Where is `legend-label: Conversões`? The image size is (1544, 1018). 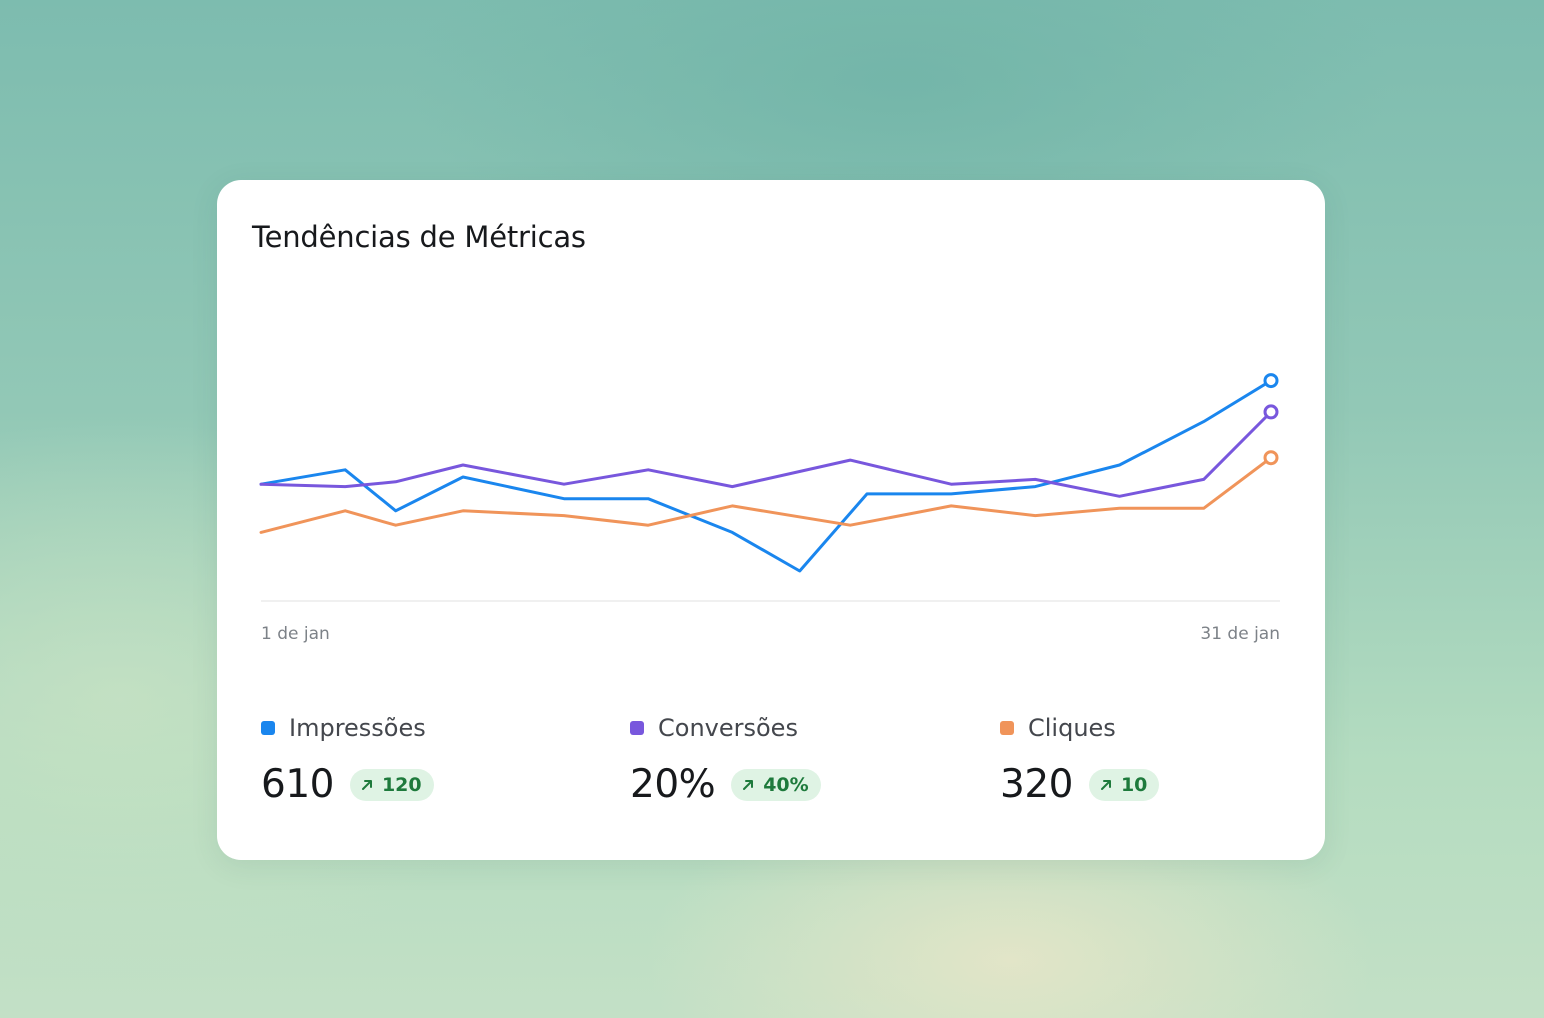 legend-label: Conversões is located at coordinates (728, 728).